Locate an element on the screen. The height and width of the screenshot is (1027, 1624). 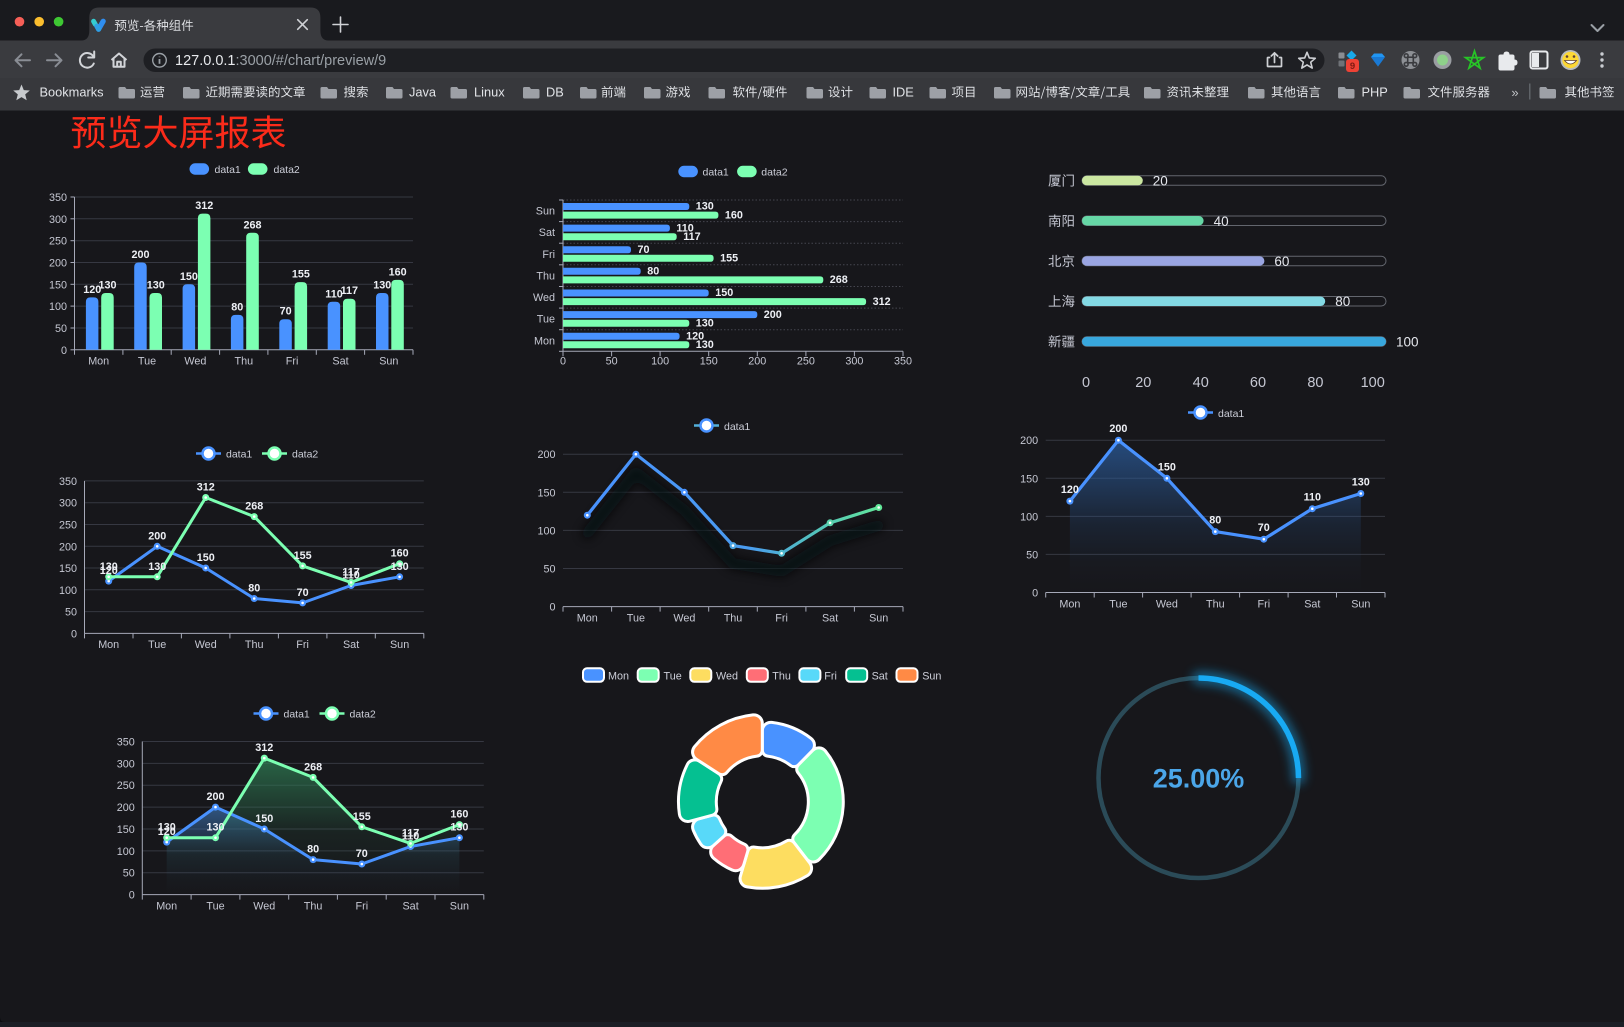
svg-text: 312 is located at coordinates (264, 748).